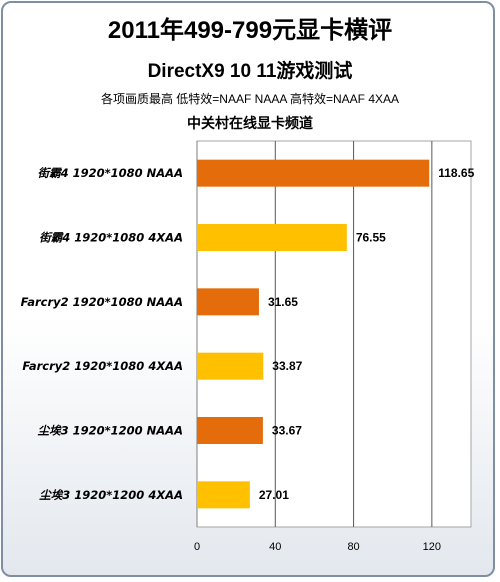  Describe the element at coordinates (111, 495) in the screenshot. I see `category-label-5: 尘埃3 1920*1200 4XAA` at that location.